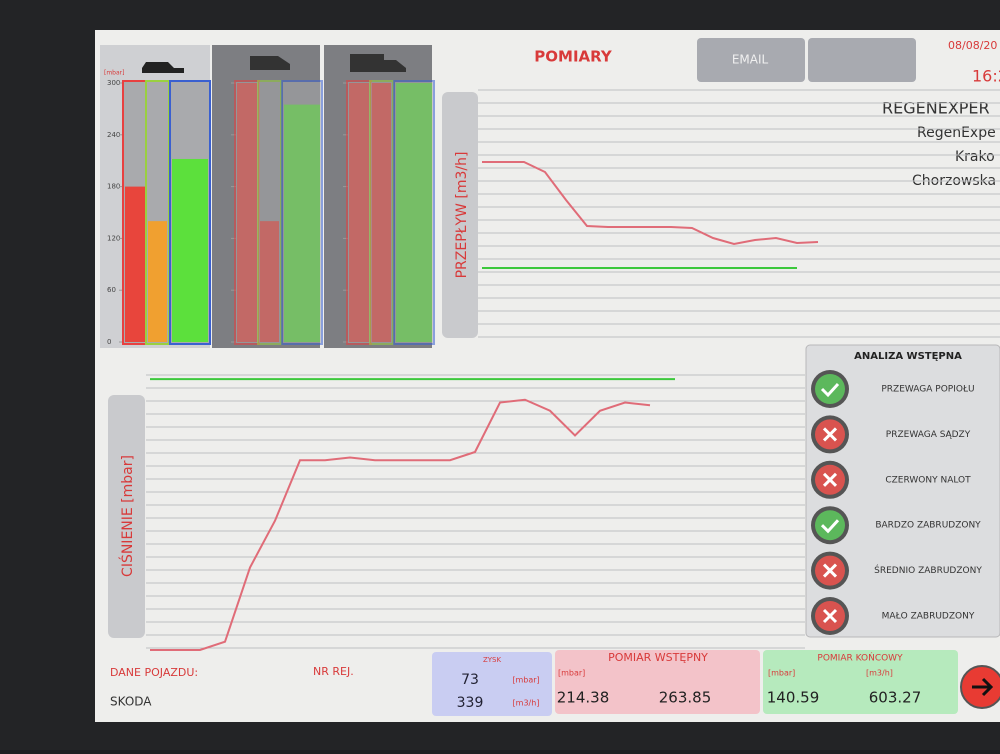  I want to click on initial-box, so click(657, 682).